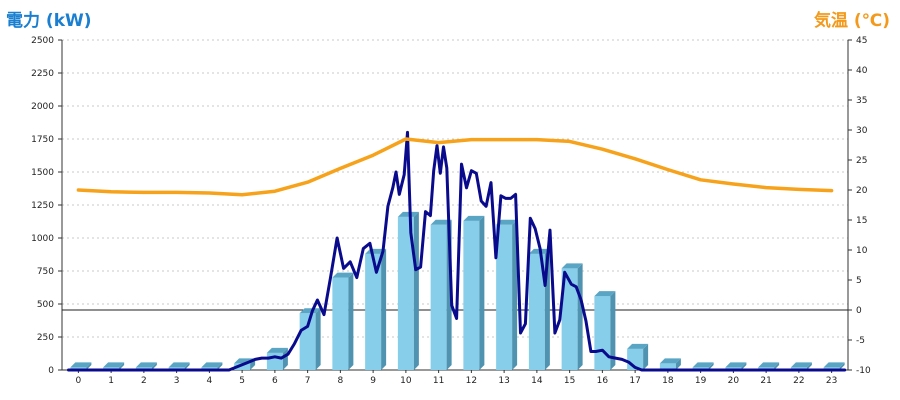 This screenshot has width=900, height=400. What do you see at coordinates (862, 251) in the screenshot?
I see `right-tick-label: 10` at bounding box center [862, 251].